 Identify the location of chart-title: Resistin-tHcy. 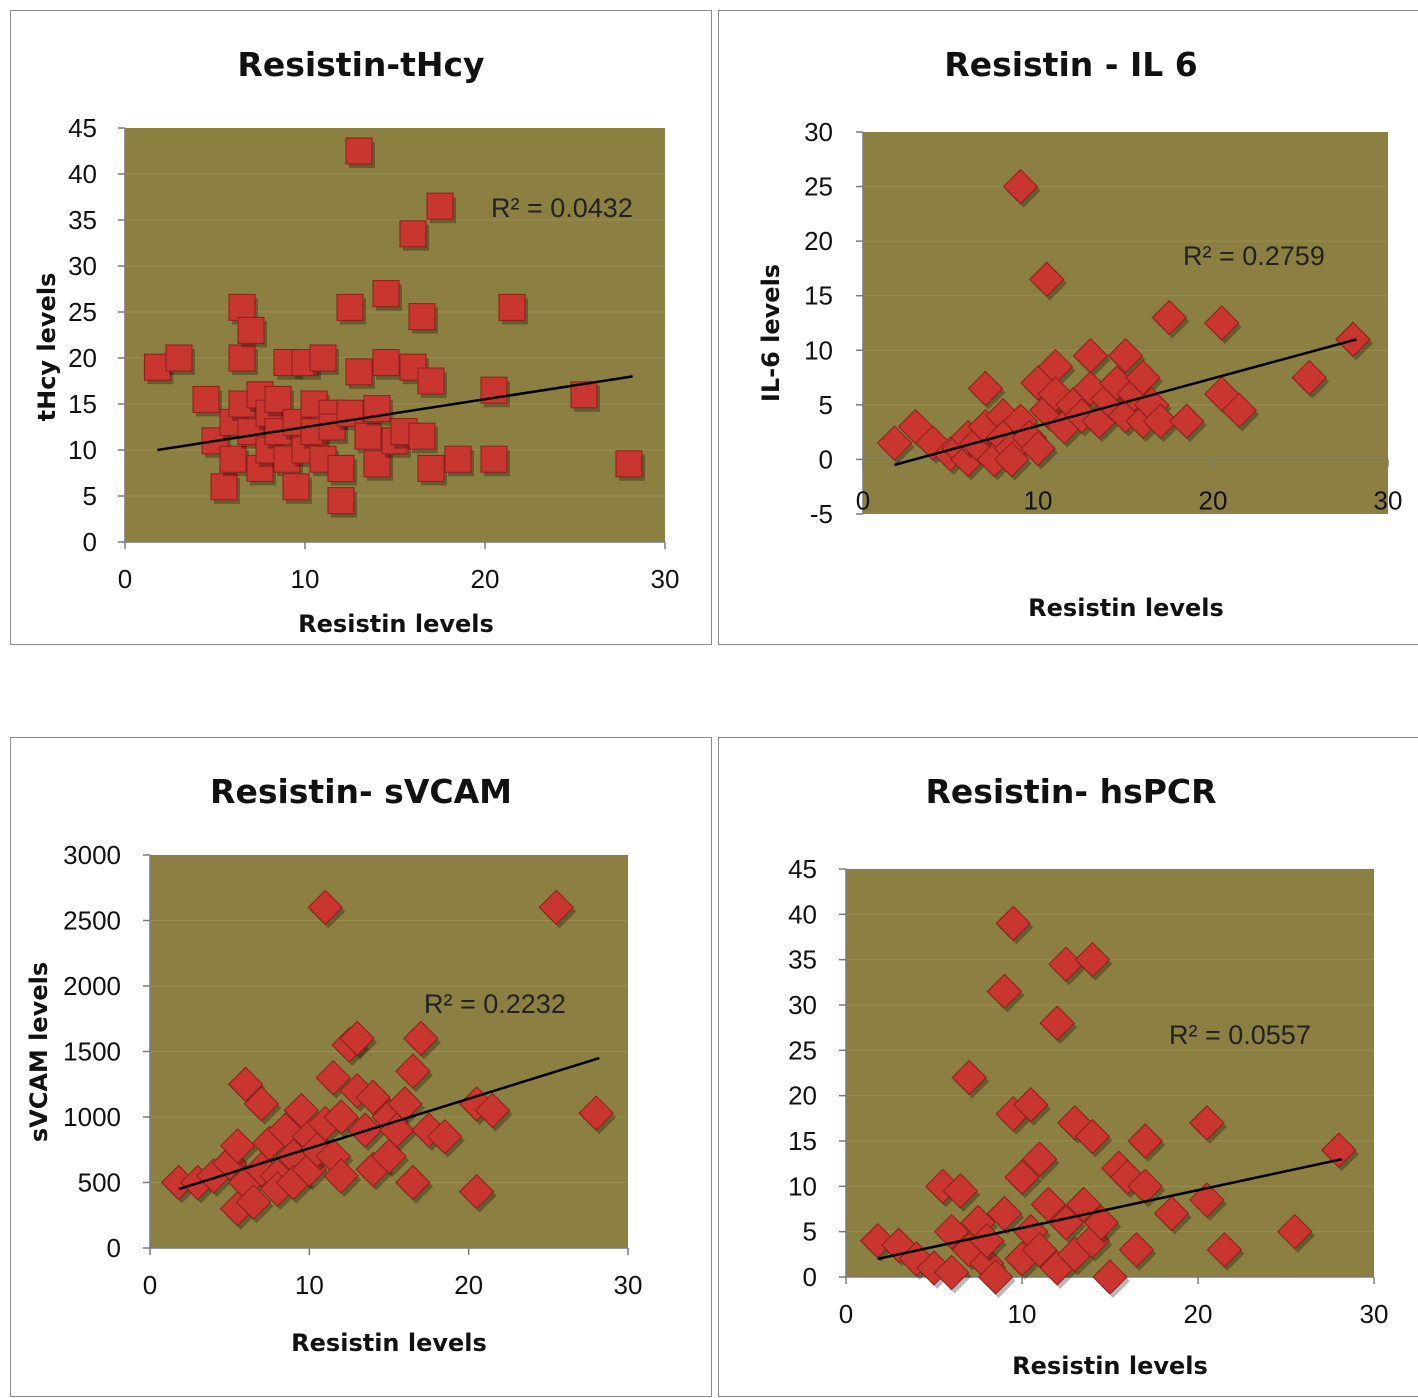
(360, 64).